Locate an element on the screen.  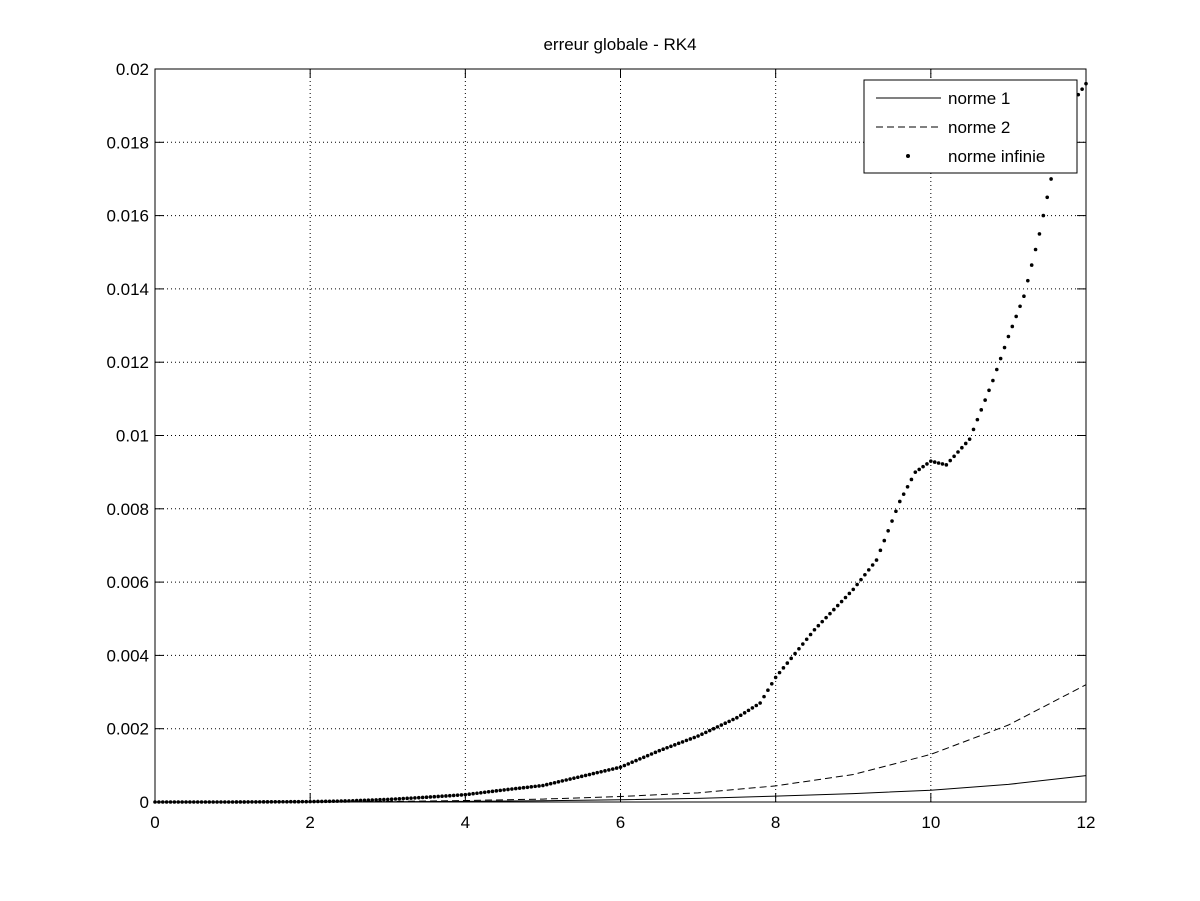
y-tick-label: 0.006 is located at coordinates (127, 582).